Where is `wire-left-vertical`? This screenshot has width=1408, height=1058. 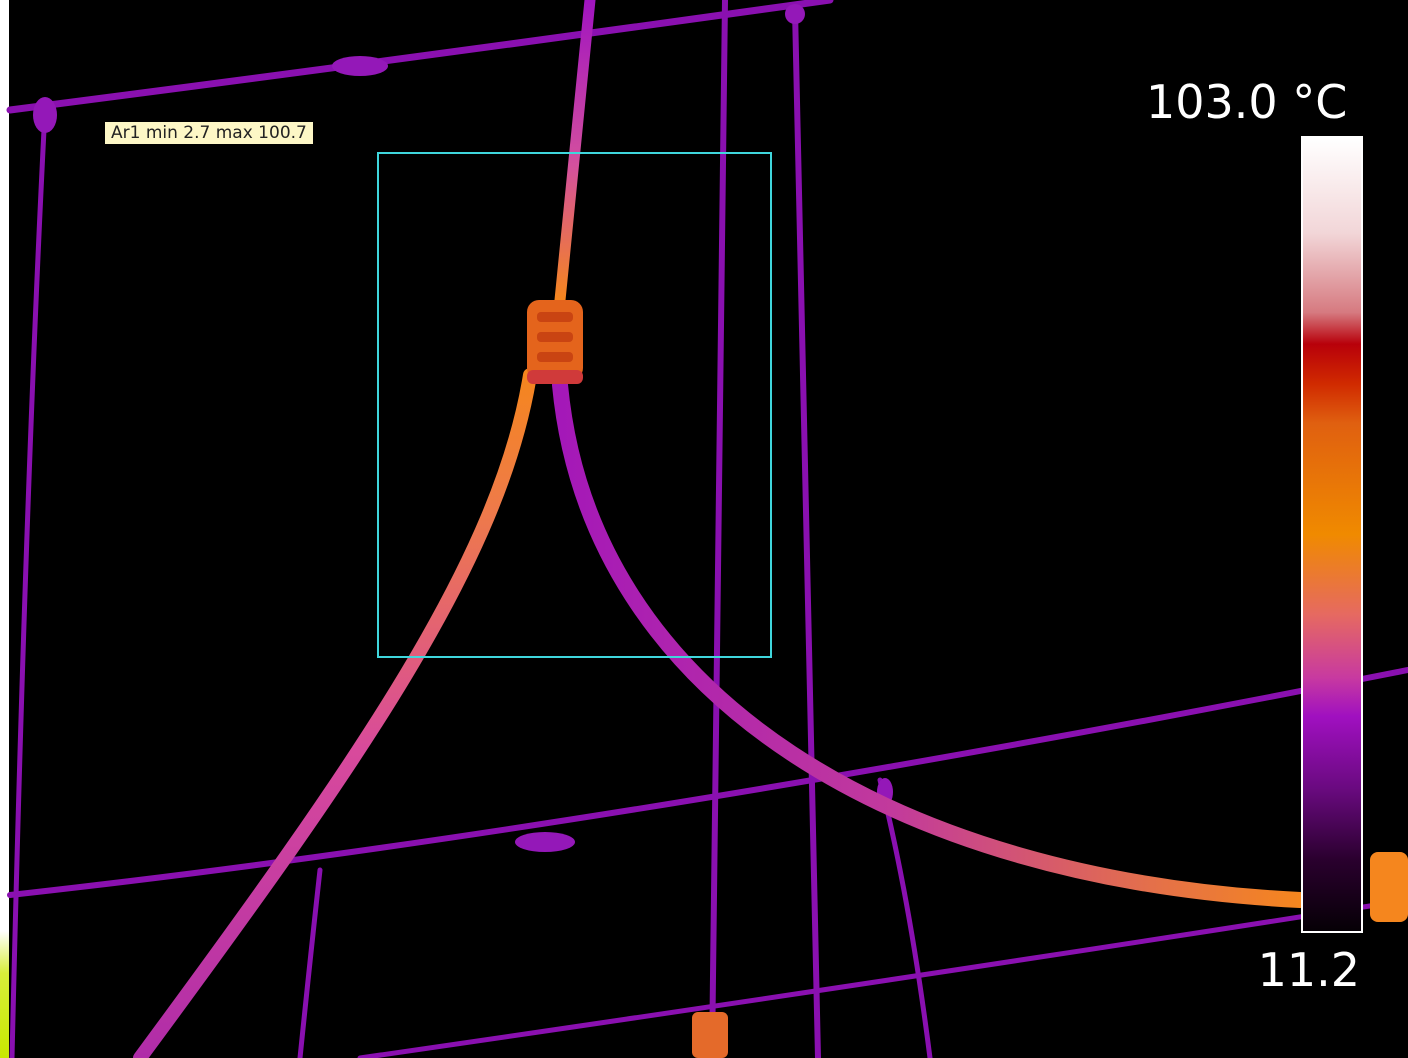 wire-left-vertical is located at coordinates (28, 582).